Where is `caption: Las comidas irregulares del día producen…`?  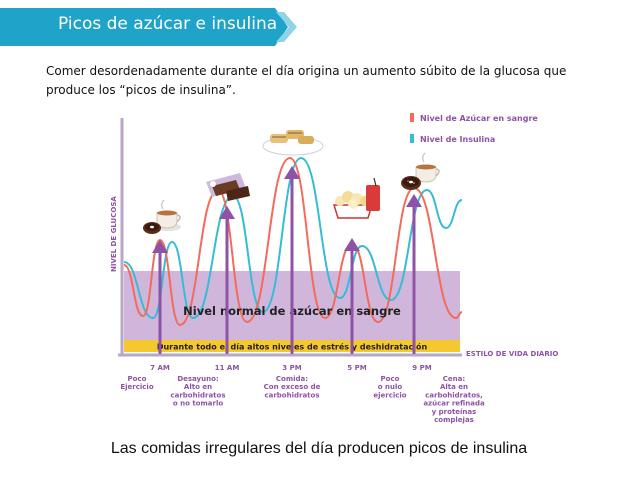 caption: Las comidas irregulares del día producen… is located at coordinates (319, 448).